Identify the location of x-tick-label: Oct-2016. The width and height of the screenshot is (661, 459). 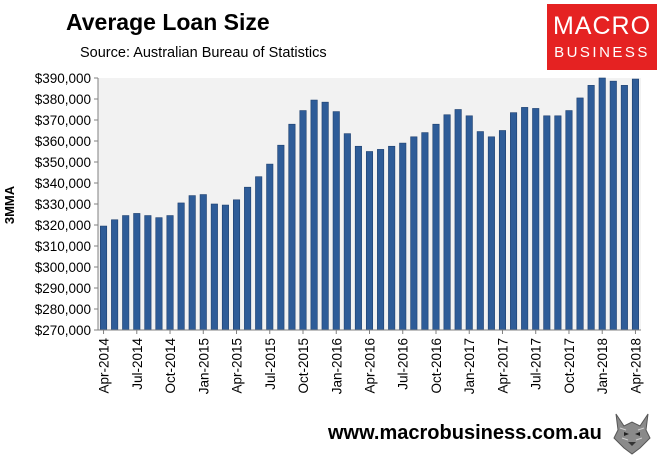
(436, 366).